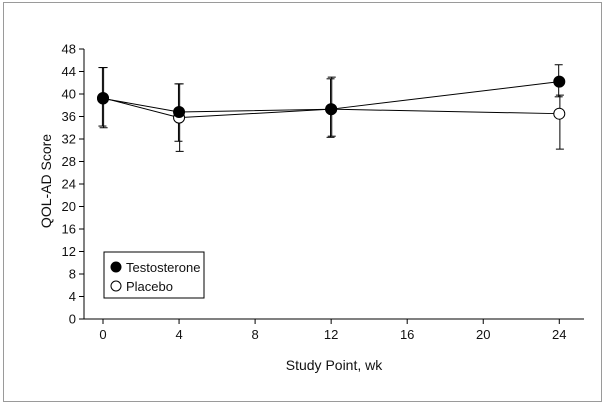 The height and width of the screenshot is (404, 608). I want to click on legend-box, so click(154, 275).